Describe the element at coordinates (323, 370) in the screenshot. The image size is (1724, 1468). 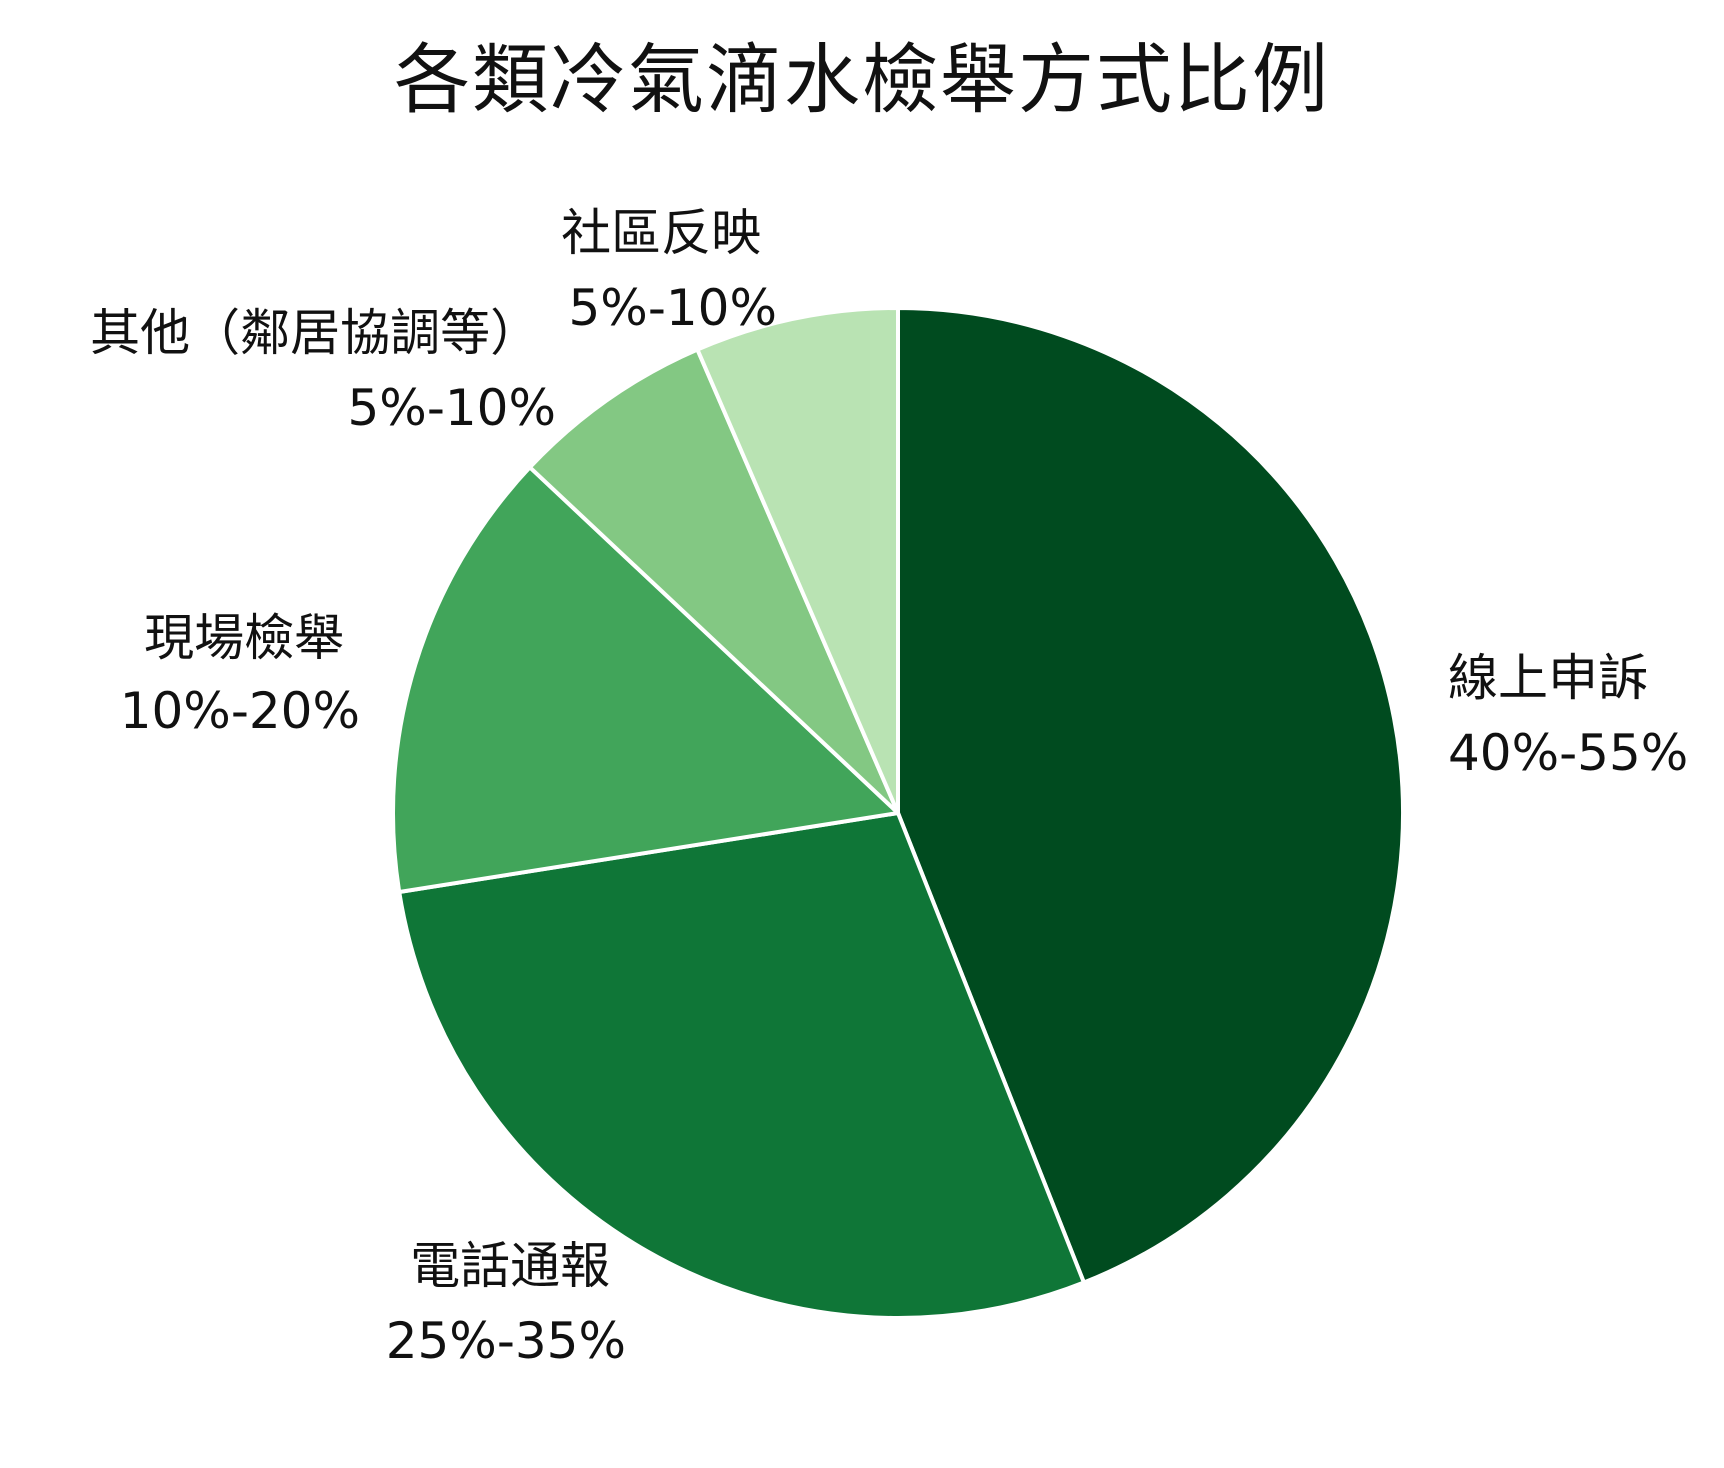
I see `label-other: 其他（鄰居協調等） 5%-10%` at that location.